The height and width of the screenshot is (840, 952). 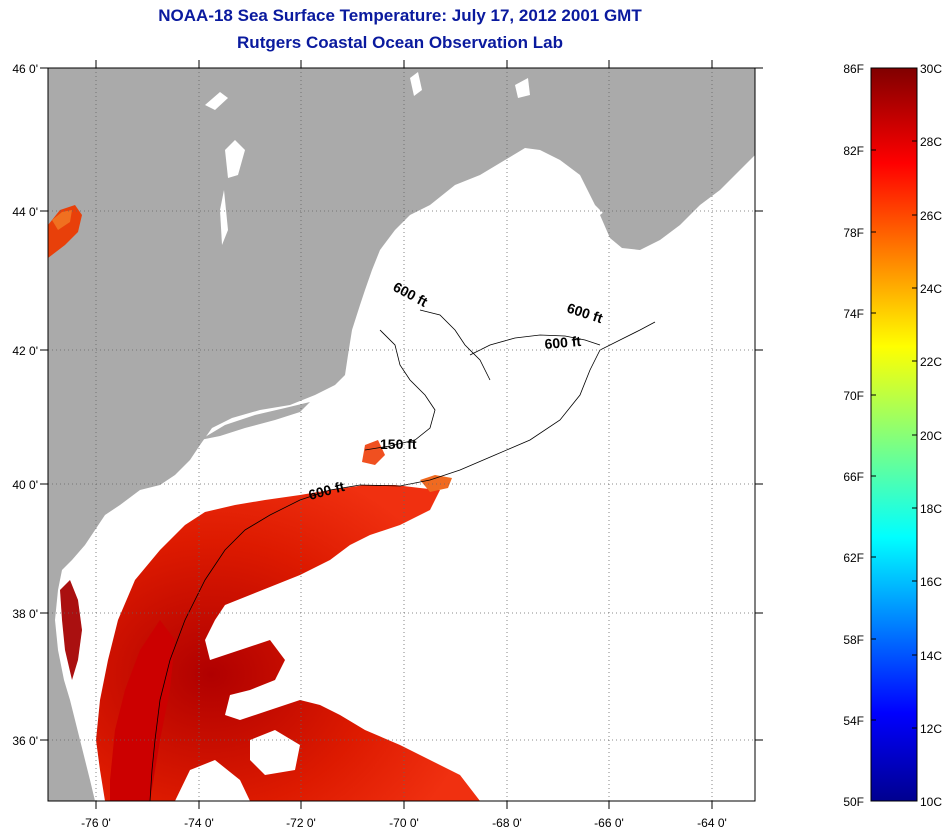 What do you see at coordinates (25, 351) in the screenshot?
I see `lat-label: 42 0'` at bounding box center [25, 351].